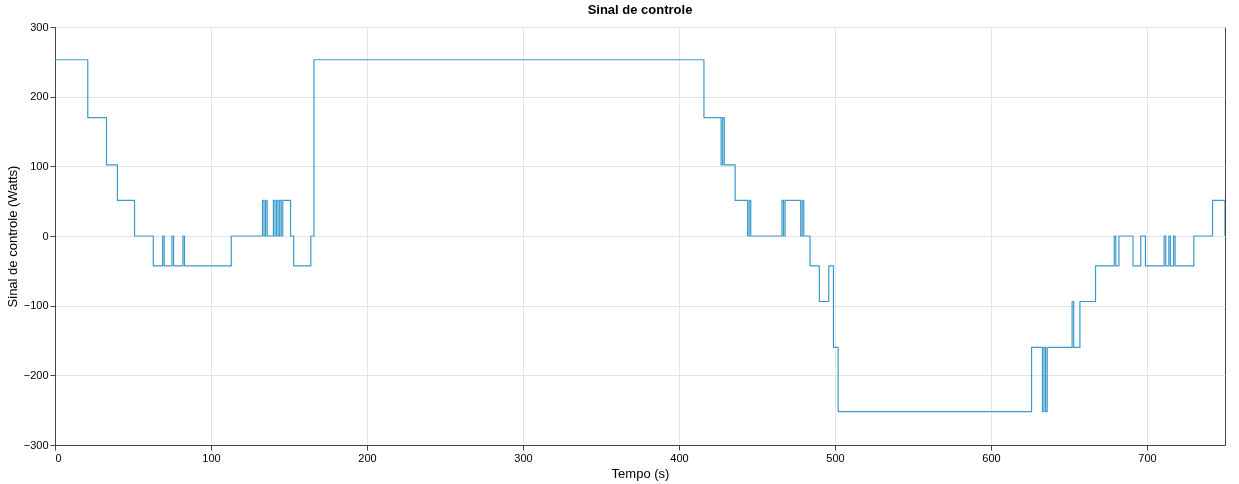  I want to click on y-tick-label: 100, so click(39, 165).